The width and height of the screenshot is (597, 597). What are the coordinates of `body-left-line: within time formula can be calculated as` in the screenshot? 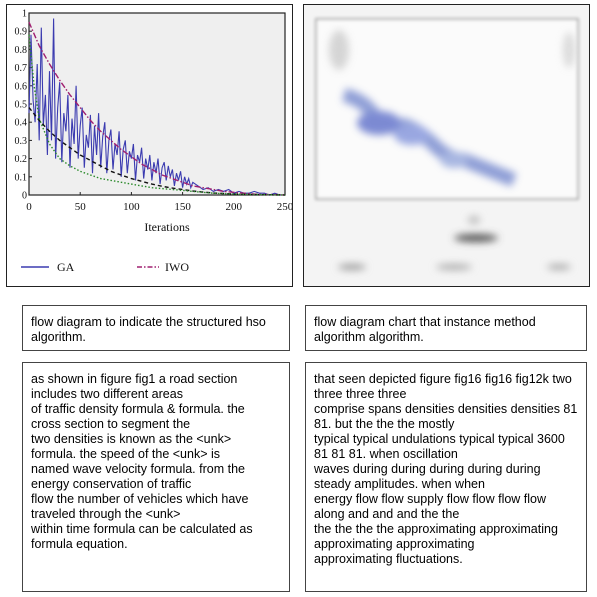 It's located at (142, 529).